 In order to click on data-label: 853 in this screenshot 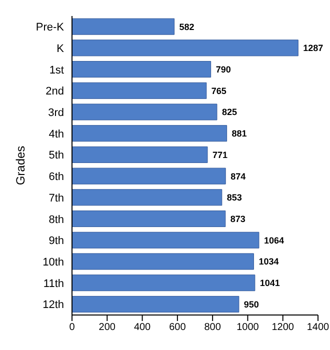, I will do `click(234, 197)`.